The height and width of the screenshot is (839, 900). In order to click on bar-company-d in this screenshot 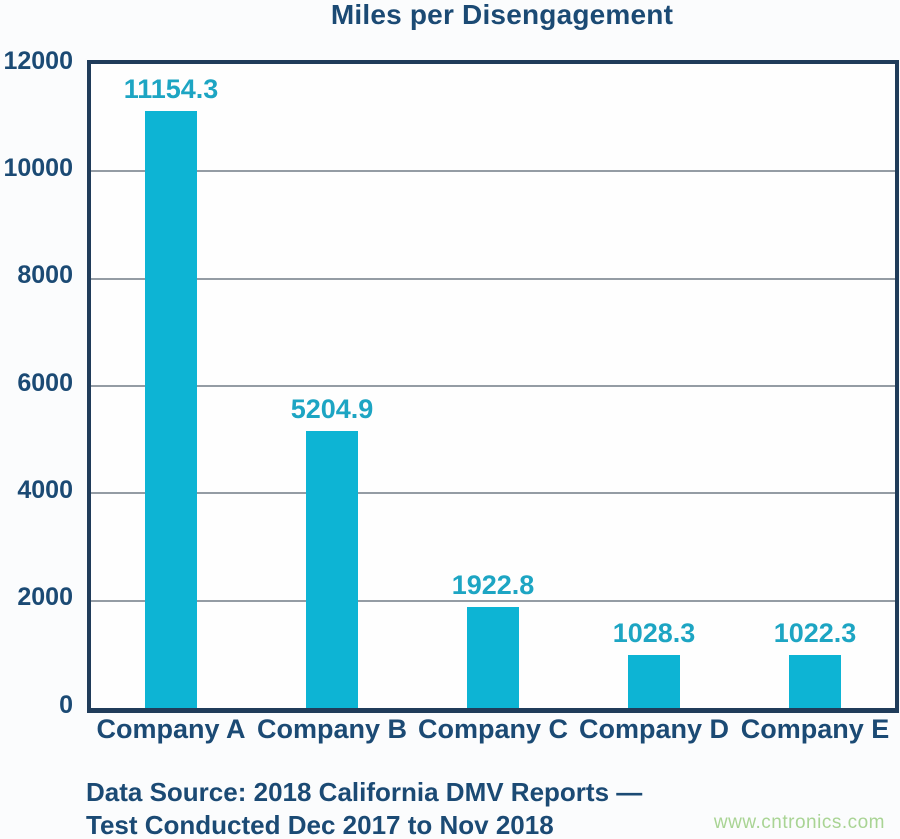, I will do `click(654, 681)`.